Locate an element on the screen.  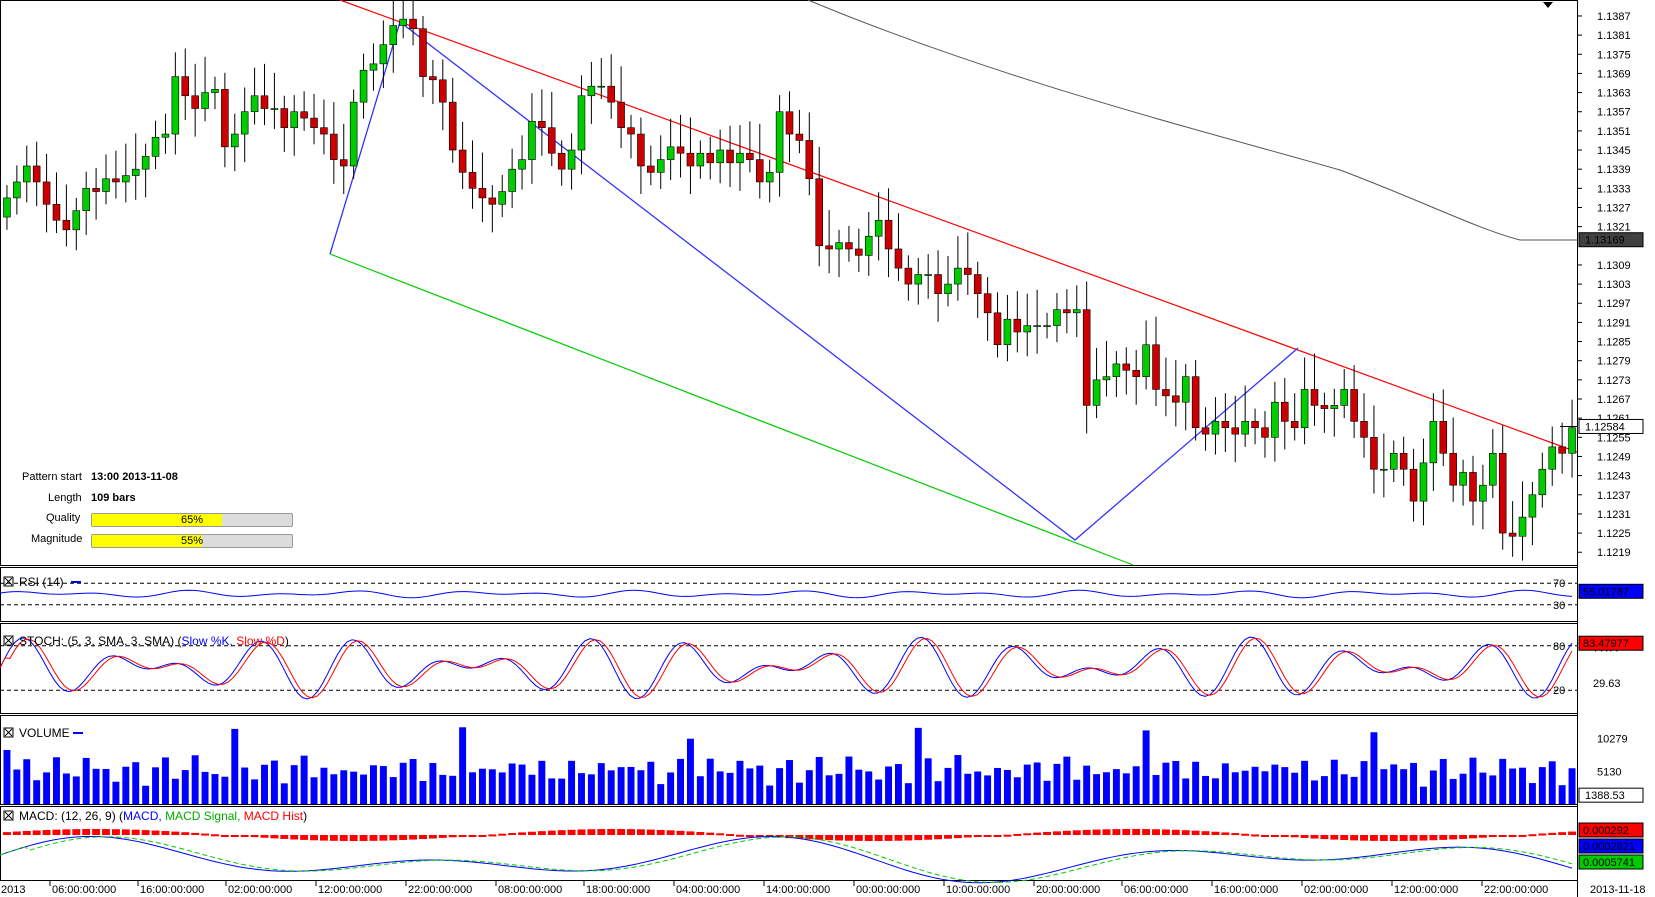
rsi-close-icon is located at coordinates (8, 581).